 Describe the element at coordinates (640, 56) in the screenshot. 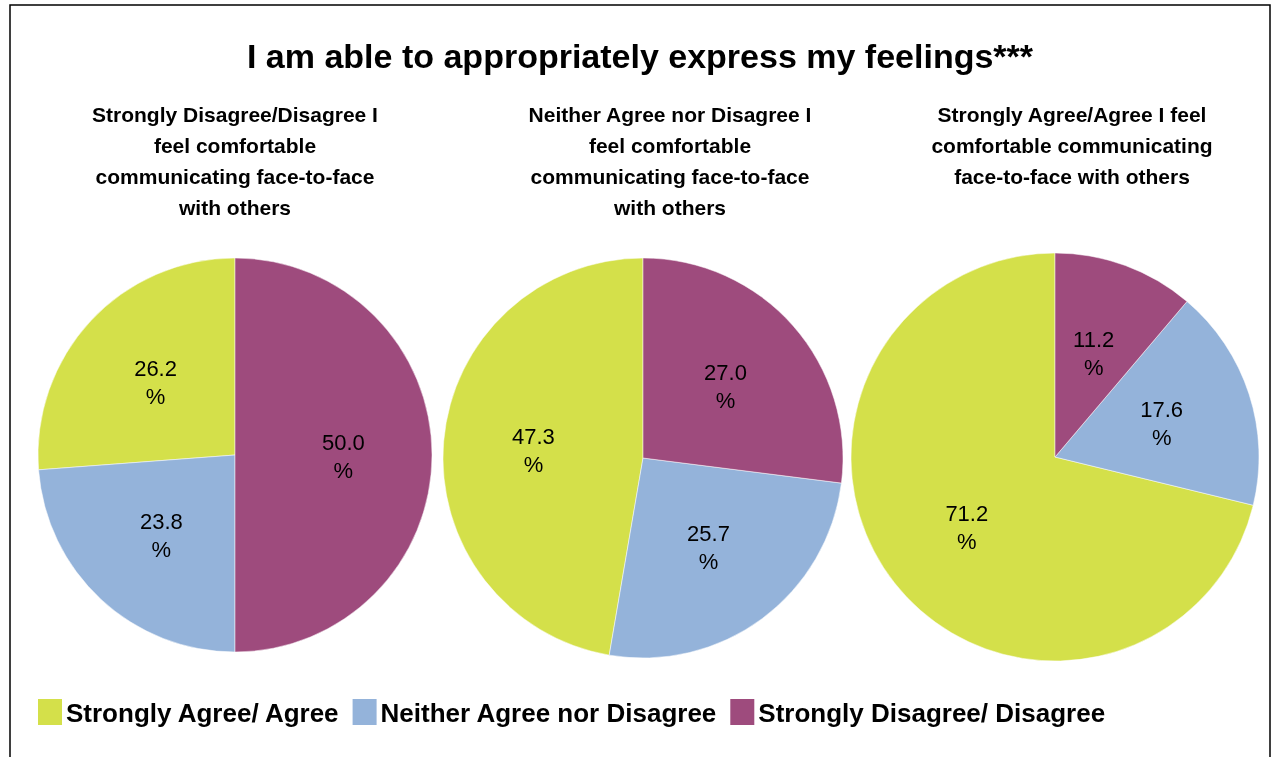

I see `text: I am able to appropriately express my feelings***` at that location.